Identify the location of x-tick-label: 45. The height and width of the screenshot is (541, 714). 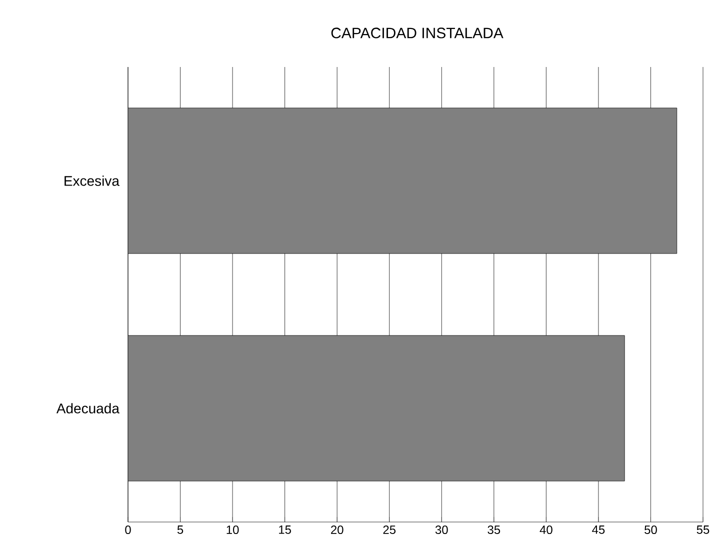
(598, 530).